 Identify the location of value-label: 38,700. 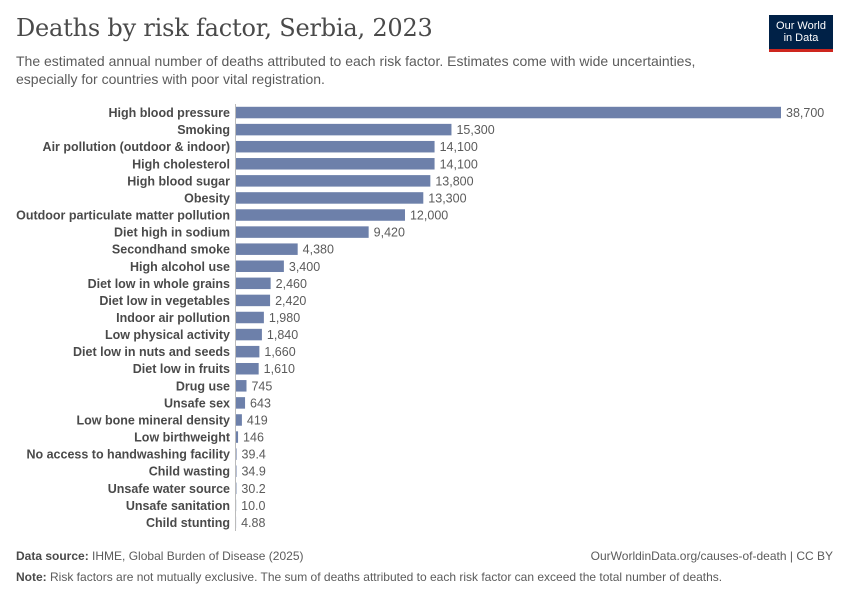
(805, 113).